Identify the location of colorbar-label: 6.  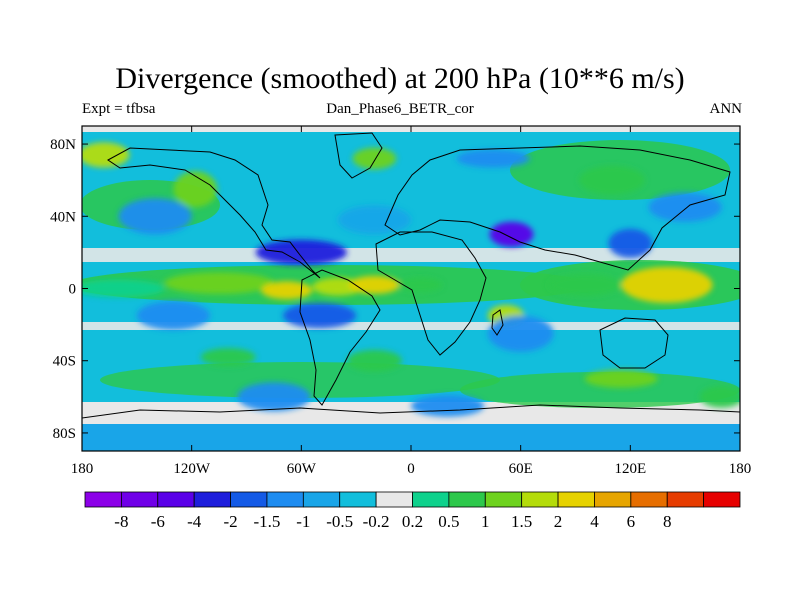
(631, 521).